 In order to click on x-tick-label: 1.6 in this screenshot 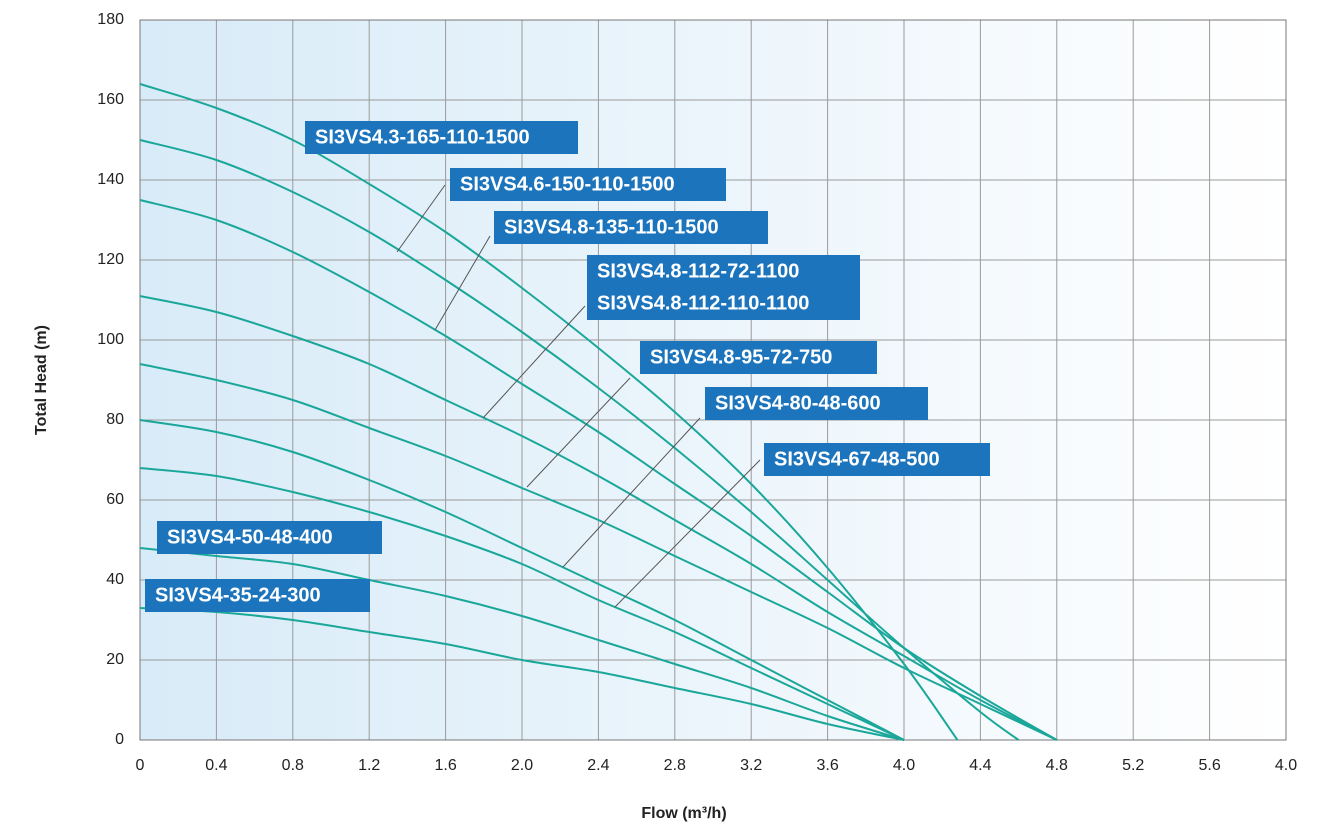, I will do `click(445, 765)`.